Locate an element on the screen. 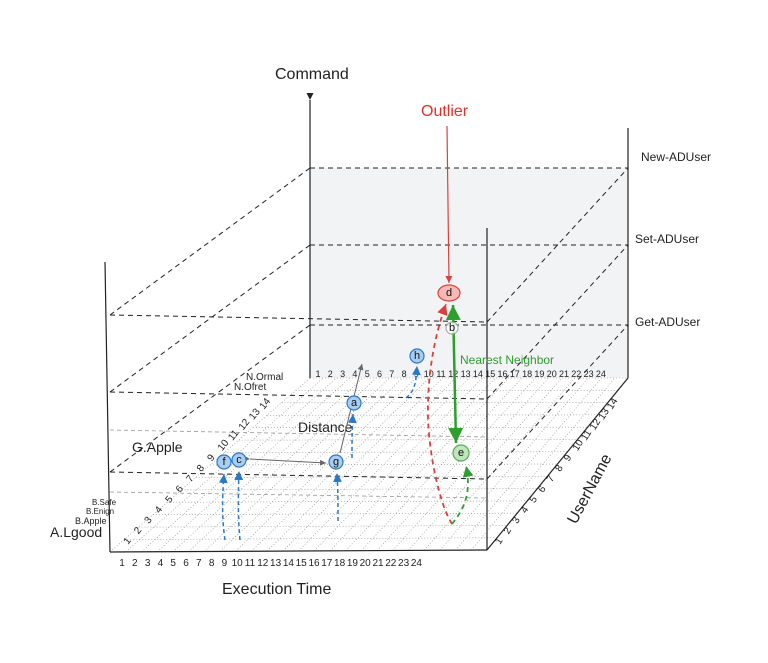  y-tick-label: 14 is located at coordinates (612, 404).